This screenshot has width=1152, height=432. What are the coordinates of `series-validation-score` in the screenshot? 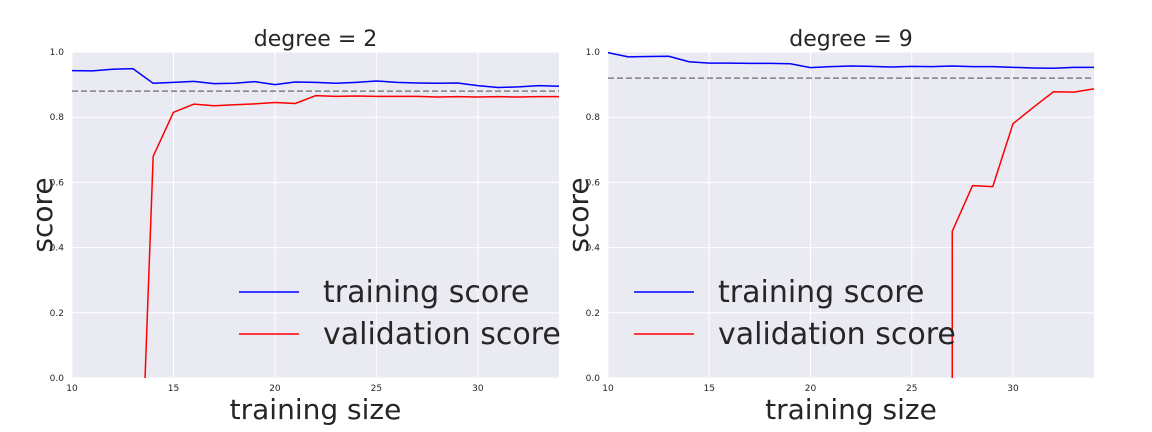 It's located at (1023, 233).